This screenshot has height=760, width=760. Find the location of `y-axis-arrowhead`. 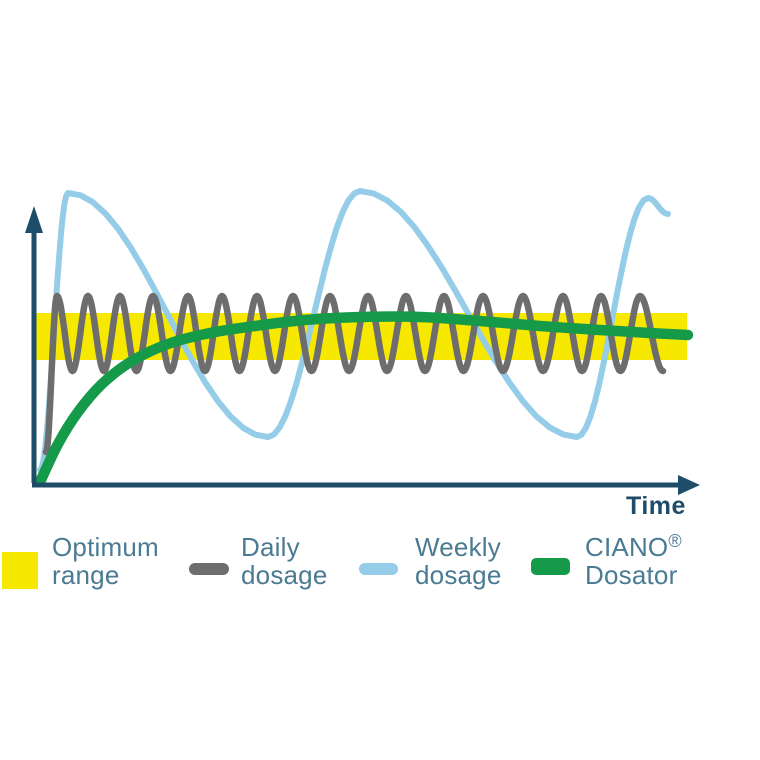

y-axis-arrowhead is located at coordinates (34, 219).